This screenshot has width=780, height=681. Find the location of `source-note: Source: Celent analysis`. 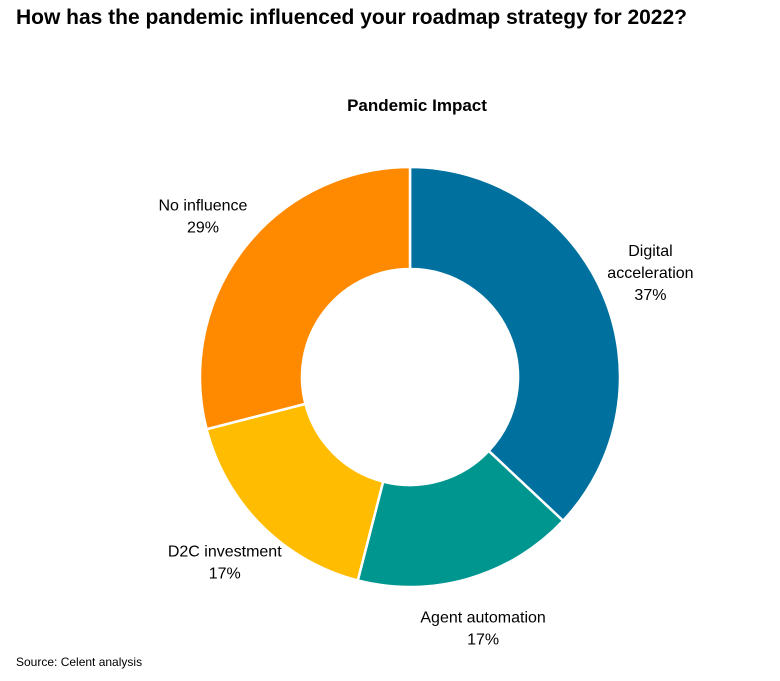

source-note: Source: Celent analysis is located at coordinates (79, 662).